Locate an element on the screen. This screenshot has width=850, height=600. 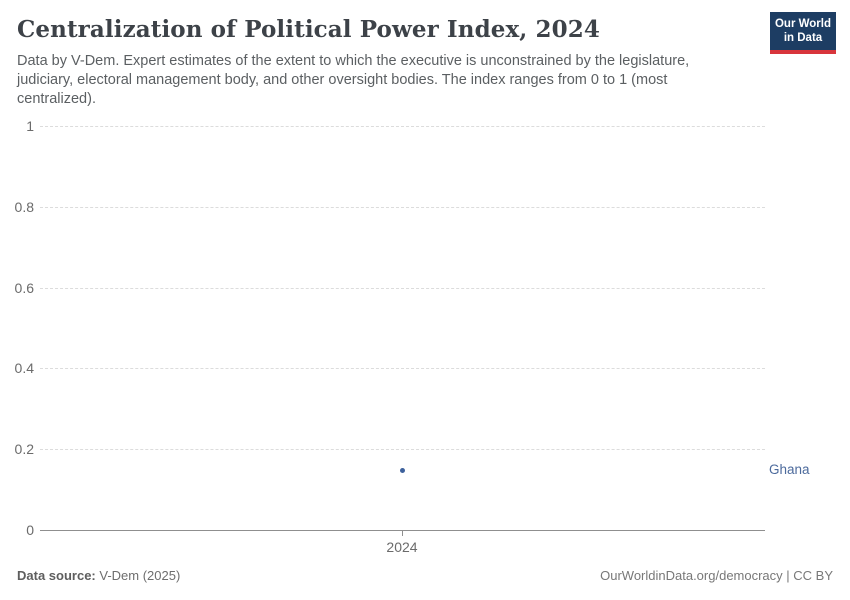
data-source: Data source: V-Dem (2025) is located at coordinates (98, 575).